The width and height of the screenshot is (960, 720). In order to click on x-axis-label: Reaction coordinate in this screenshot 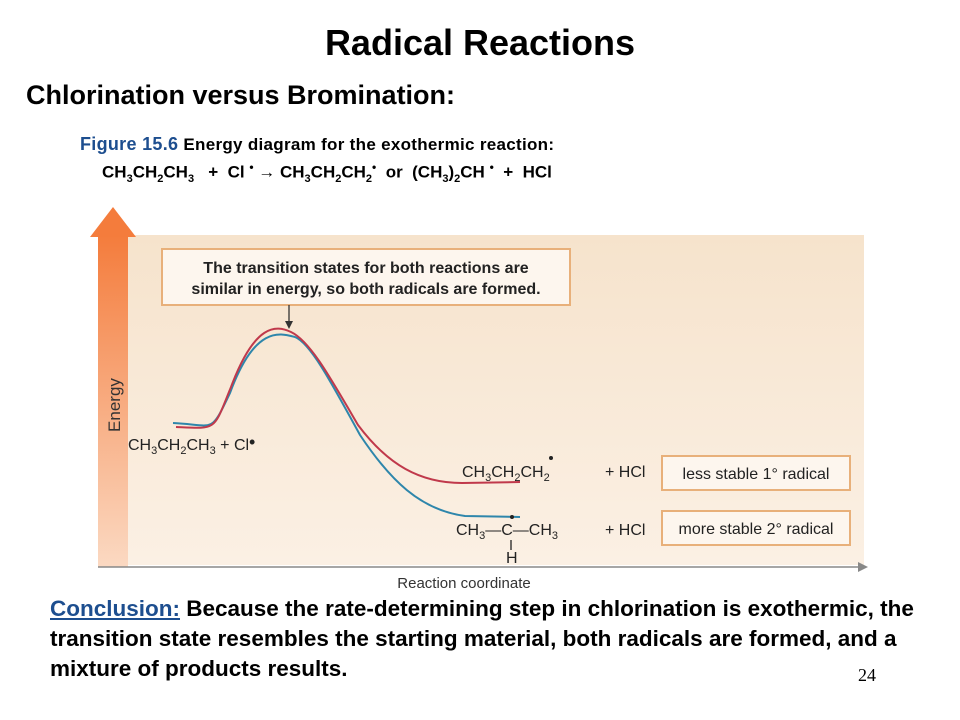, I will do `click(463, 582)`.